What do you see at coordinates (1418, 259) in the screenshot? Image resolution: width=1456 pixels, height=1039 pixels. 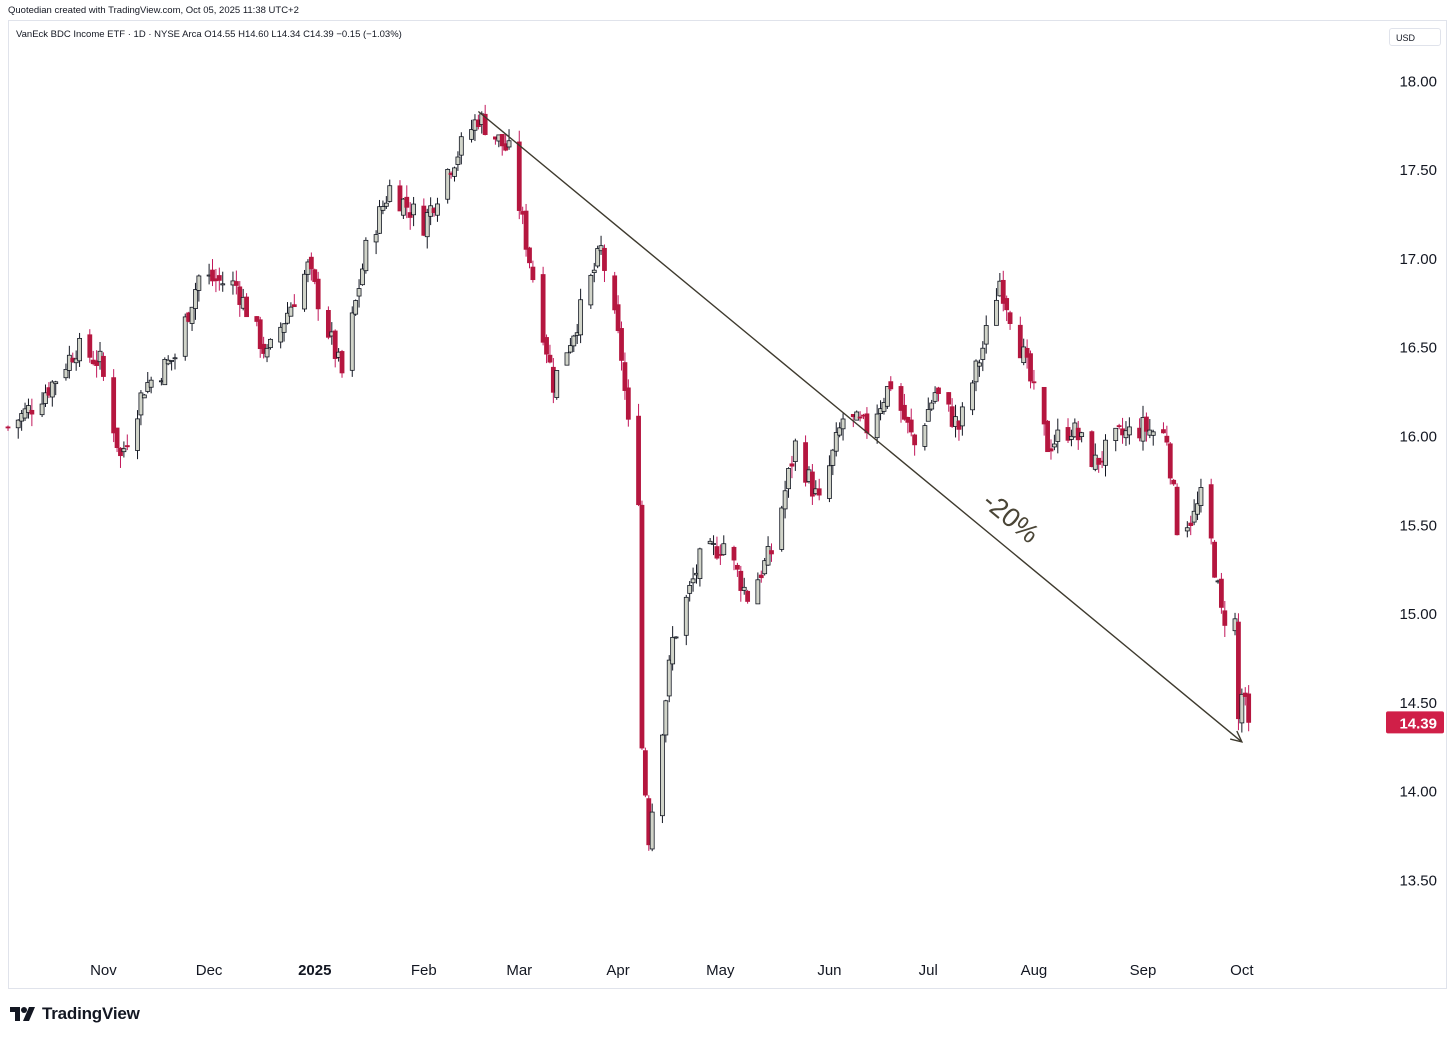 I see `y-tick-label: 17.00` at bounding box center [1418, 259].